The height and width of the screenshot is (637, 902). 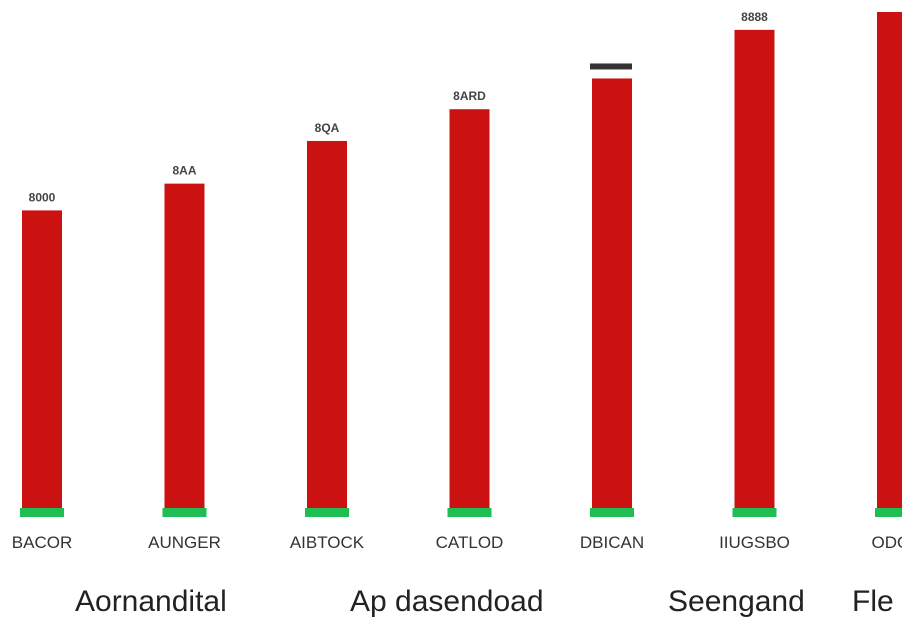 I want to click on footer-label-2: Ap dasendoad, so click(x=447, y=601).